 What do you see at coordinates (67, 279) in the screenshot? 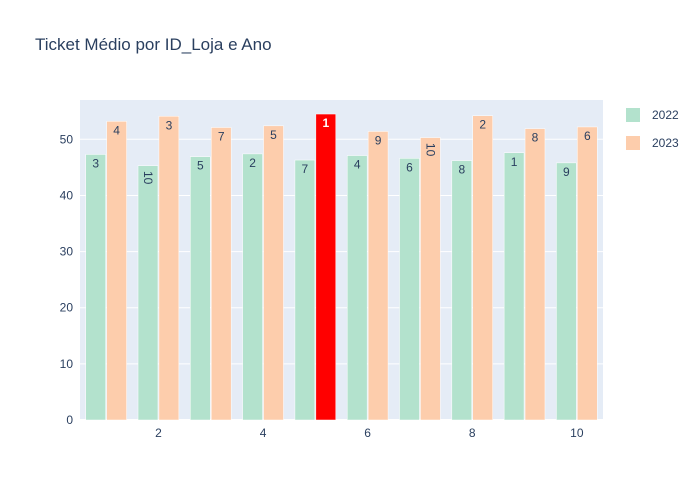
I see `y-axis: 0 10 20 30 40 50` at bounding box center [67, 279].